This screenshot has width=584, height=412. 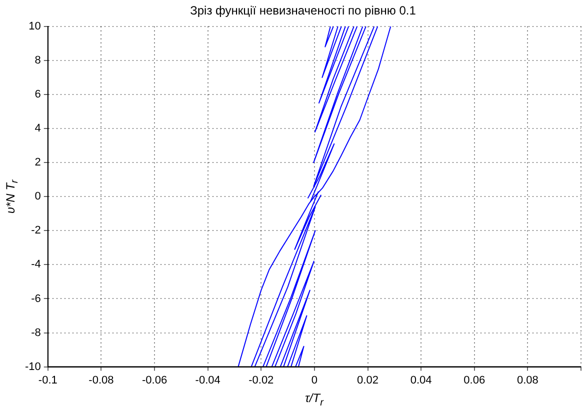 What do you see at coordinates (36, 298) in the screenshot?
I see `y-tick-label: -6` at bounding box center [36, 298].